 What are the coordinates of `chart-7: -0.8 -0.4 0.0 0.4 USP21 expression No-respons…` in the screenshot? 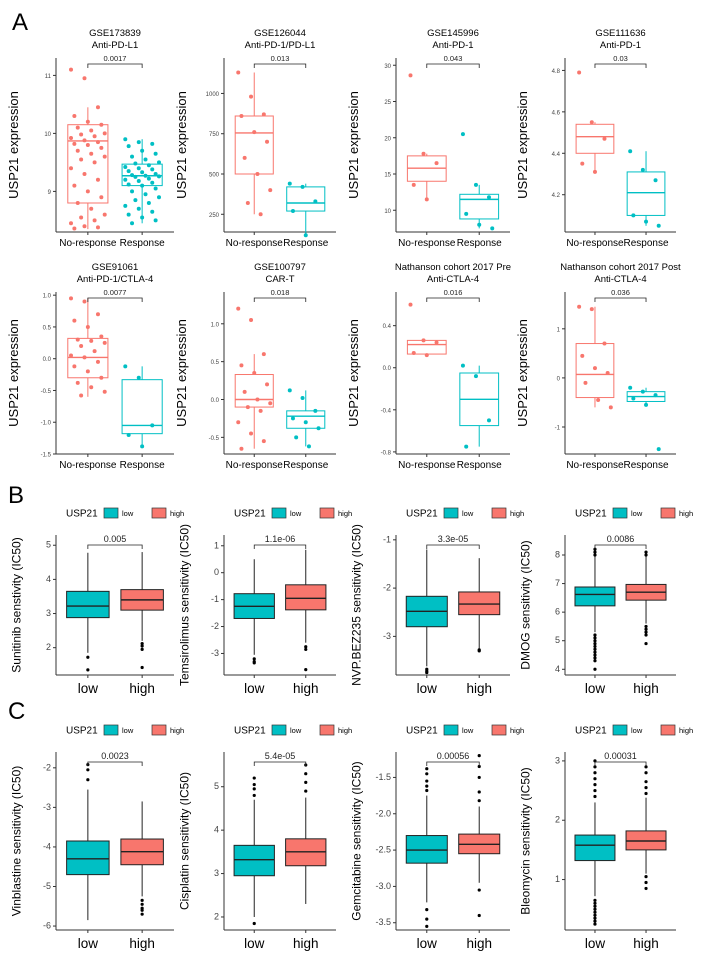 It's located at (428, 366).